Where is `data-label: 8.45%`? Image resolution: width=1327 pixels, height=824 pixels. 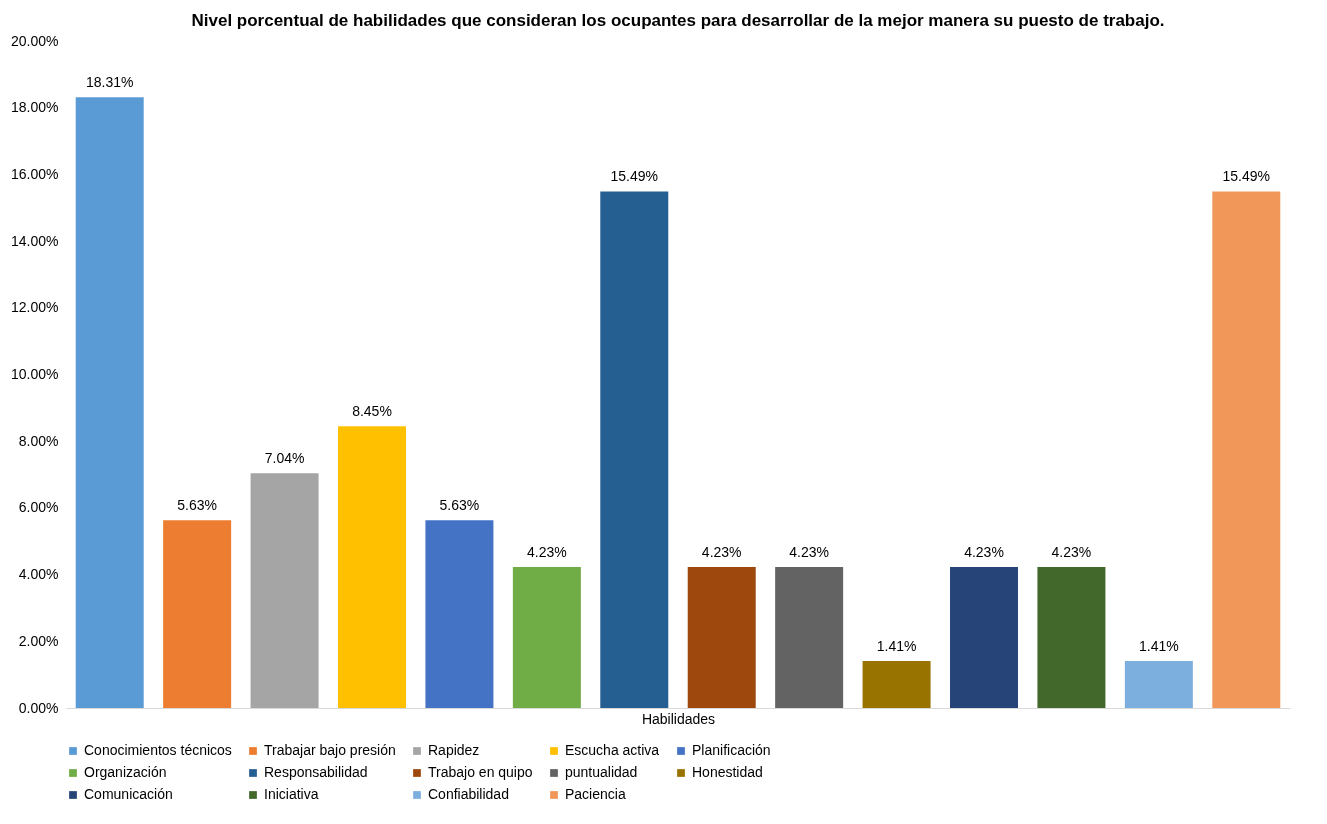 data-label: 8.45% is located at coordinates (372, 411).